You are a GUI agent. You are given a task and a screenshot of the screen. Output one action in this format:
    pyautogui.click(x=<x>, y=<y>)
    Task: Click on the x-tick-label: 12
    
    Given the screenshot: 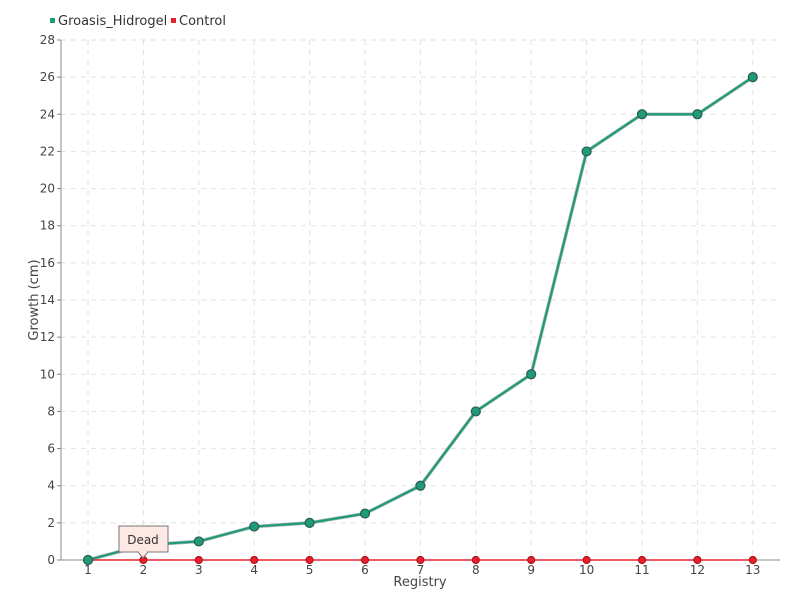 What is the action you would take?
    pyautogui.click(x=697, y=570)
    